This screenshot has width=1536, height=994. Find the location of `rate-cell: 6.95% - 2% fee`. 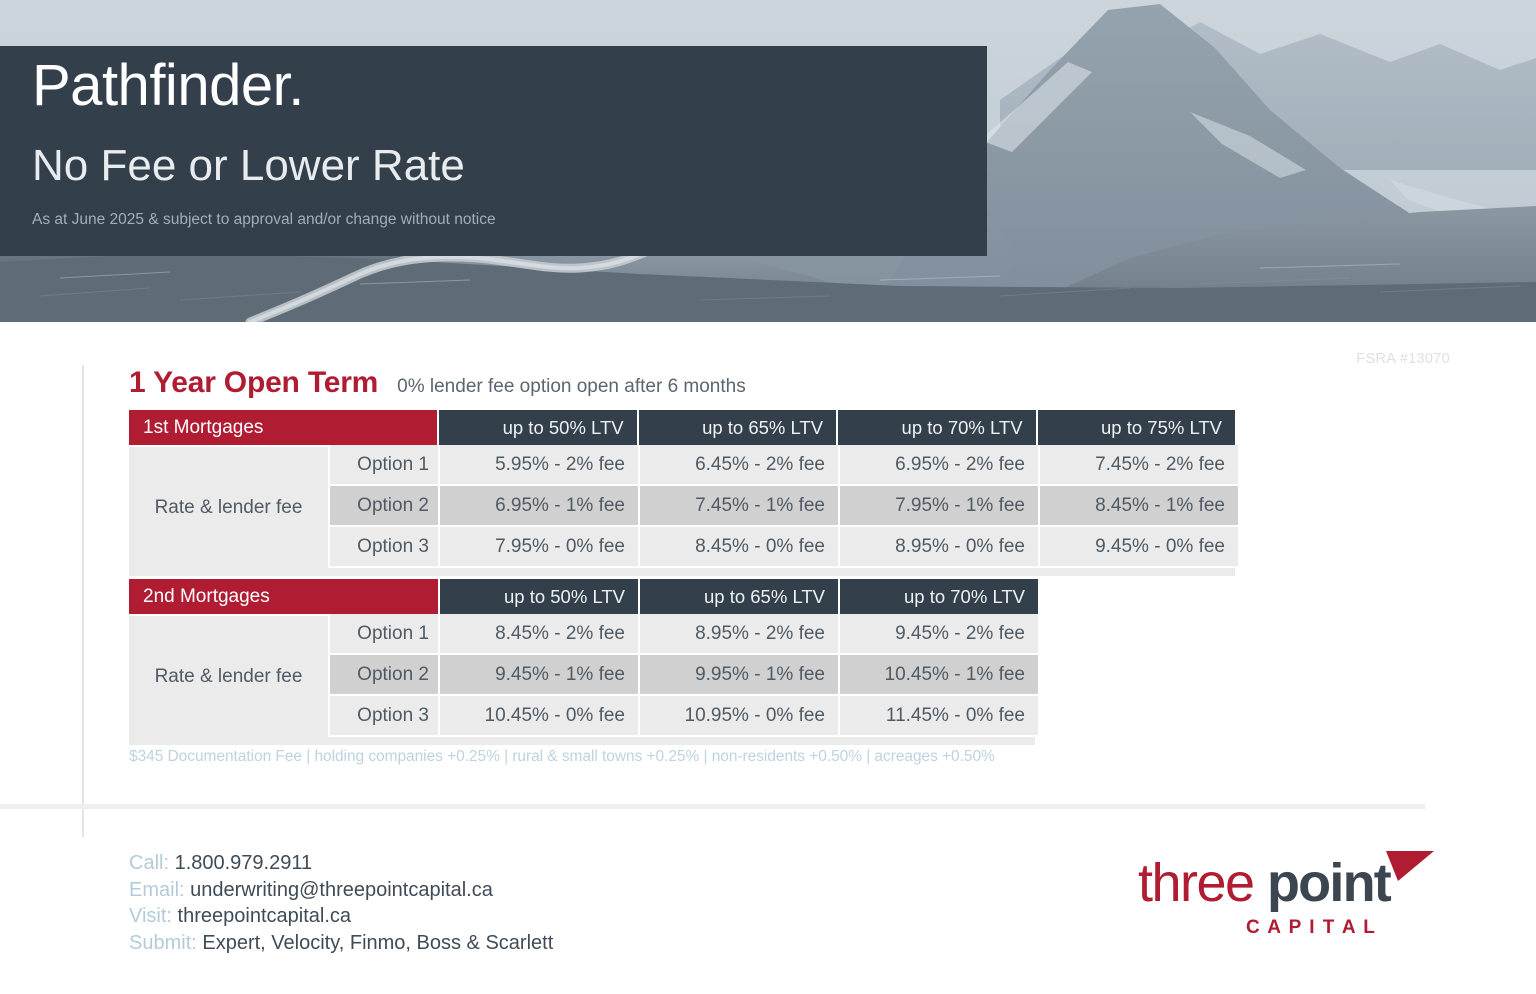

rate-cell: 6.95% - 2% fee is located at coordinates (939, 464).